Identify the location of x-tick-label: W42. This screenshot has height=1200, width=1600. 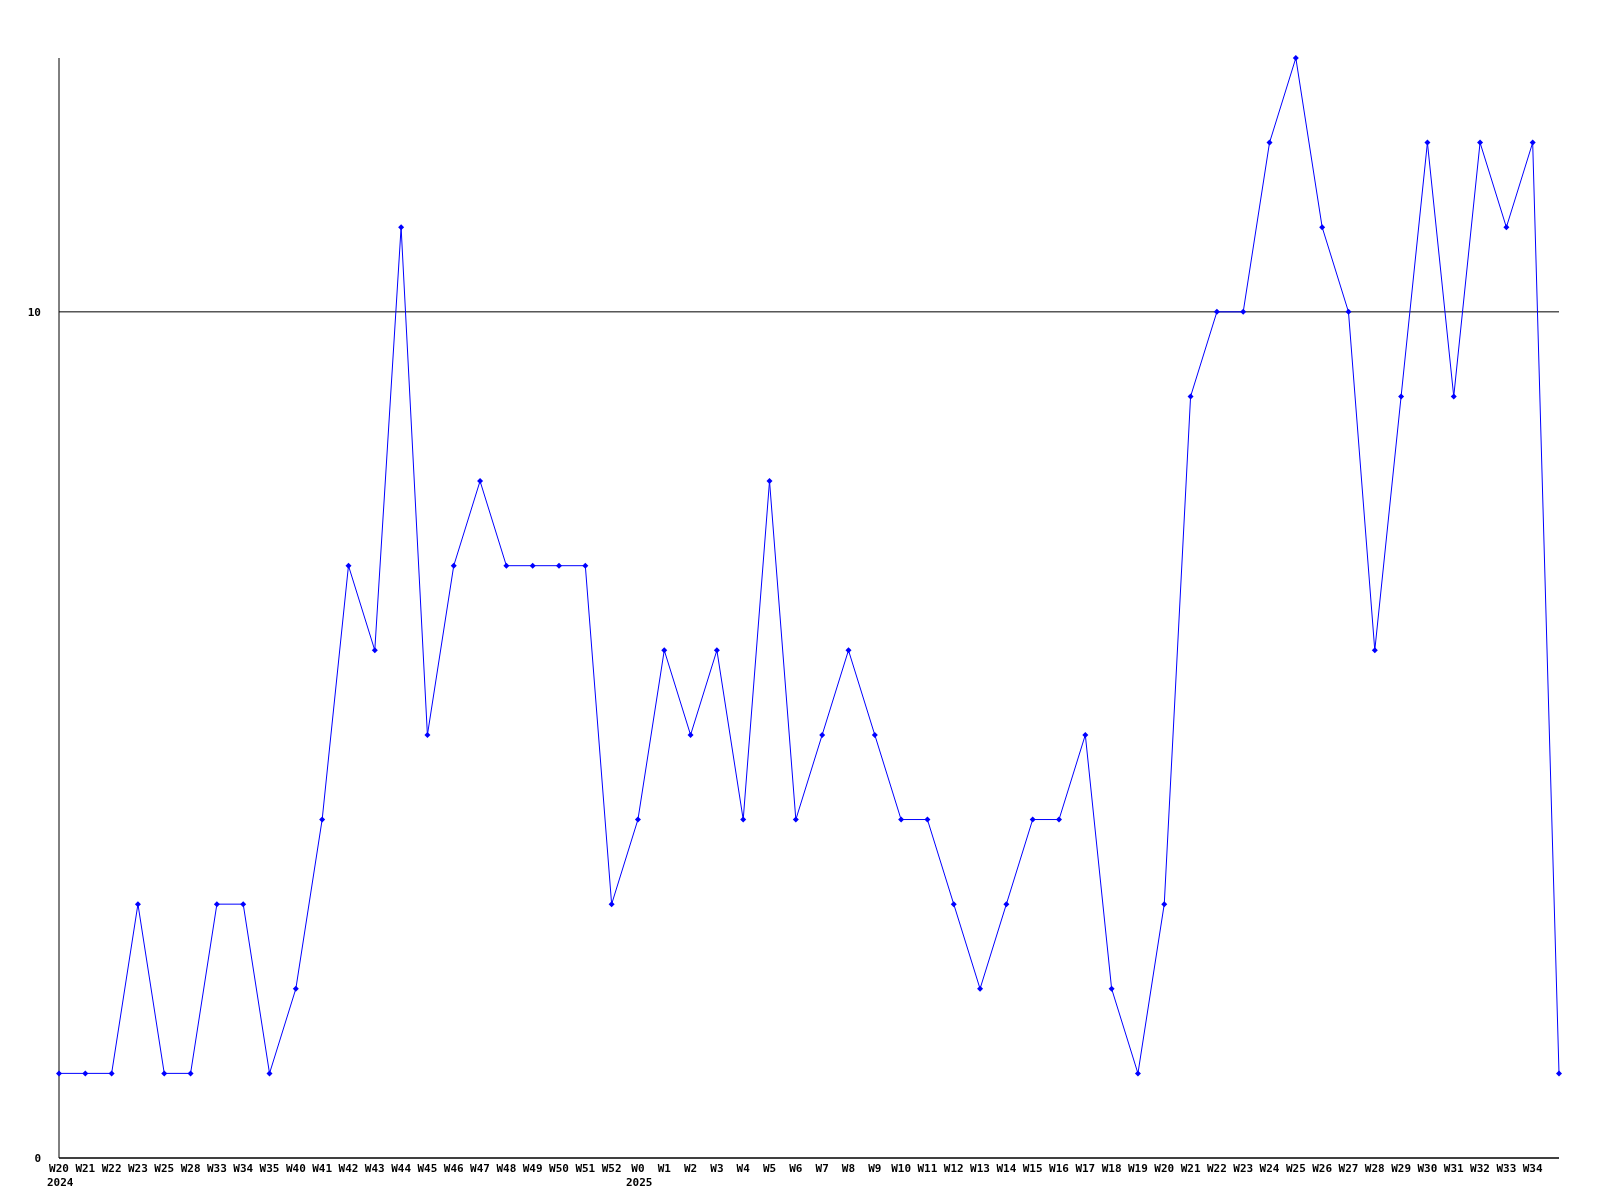
(348, 1168).